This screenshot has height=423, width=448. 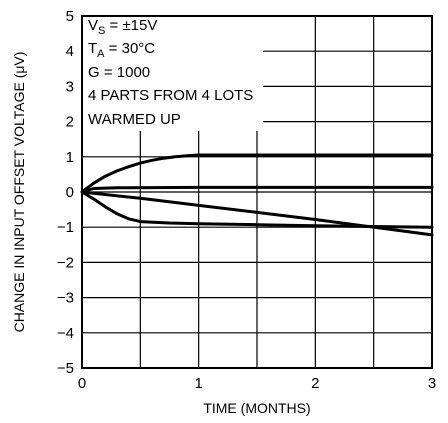 What do you see at coordinates (70, 16) in the screenshot?
I see `y-tick-label: 5` at bounding box center [70, 16].